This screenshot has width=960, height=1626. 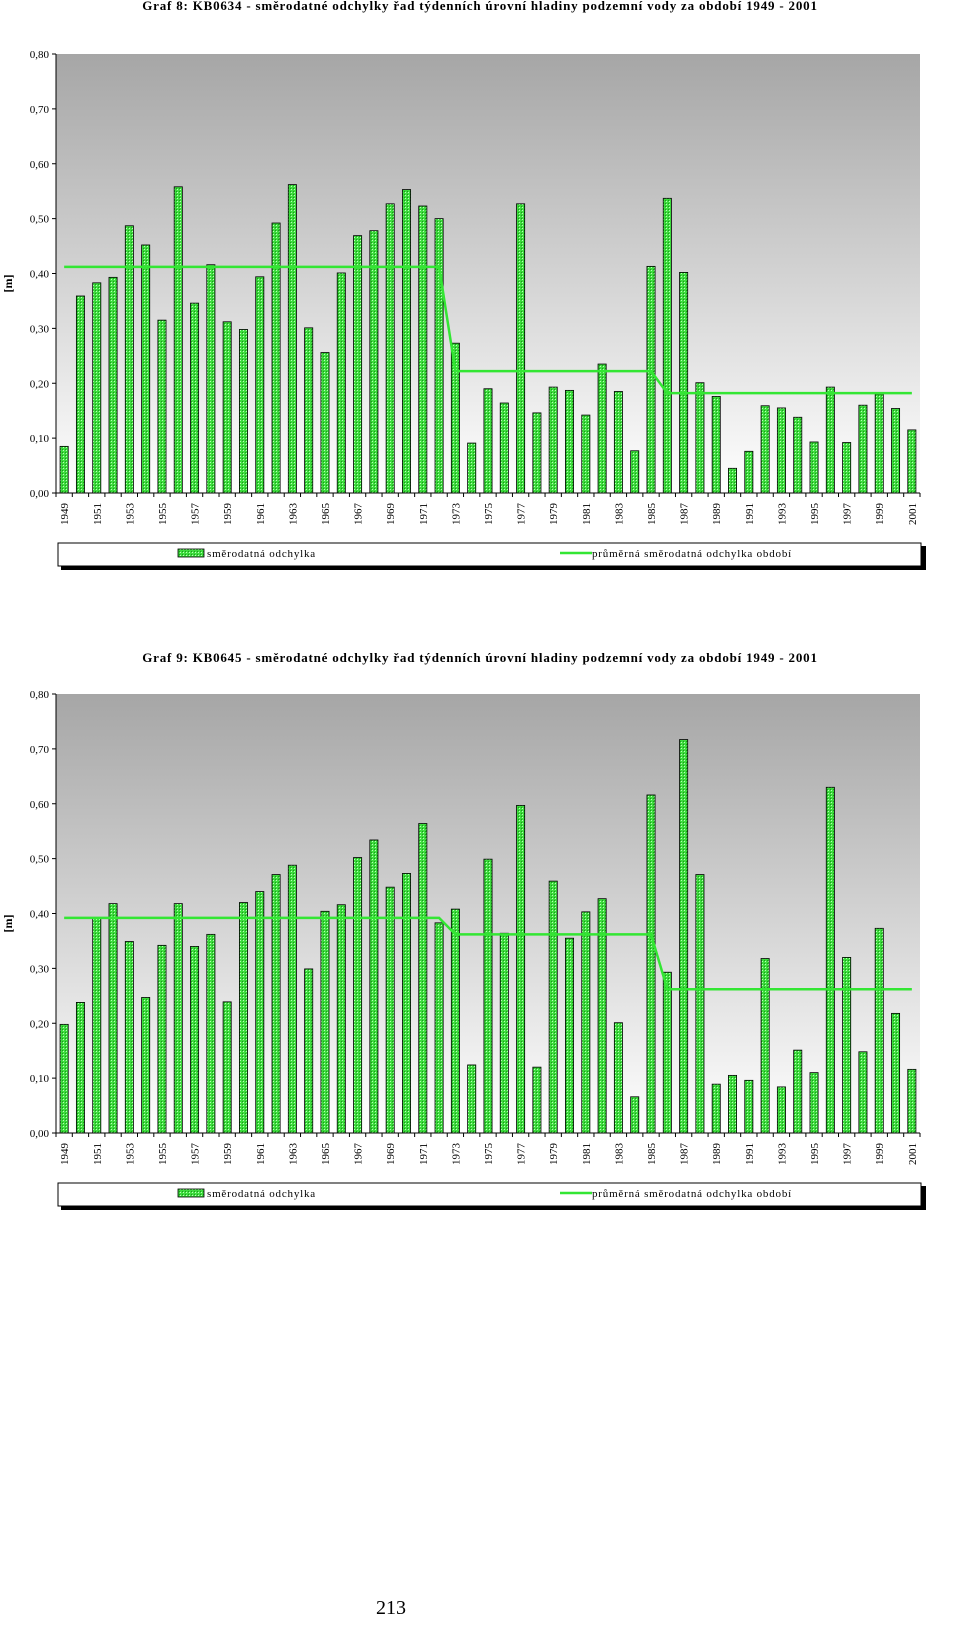 I want to click on bar-1952, so click(x=113, y=1018).